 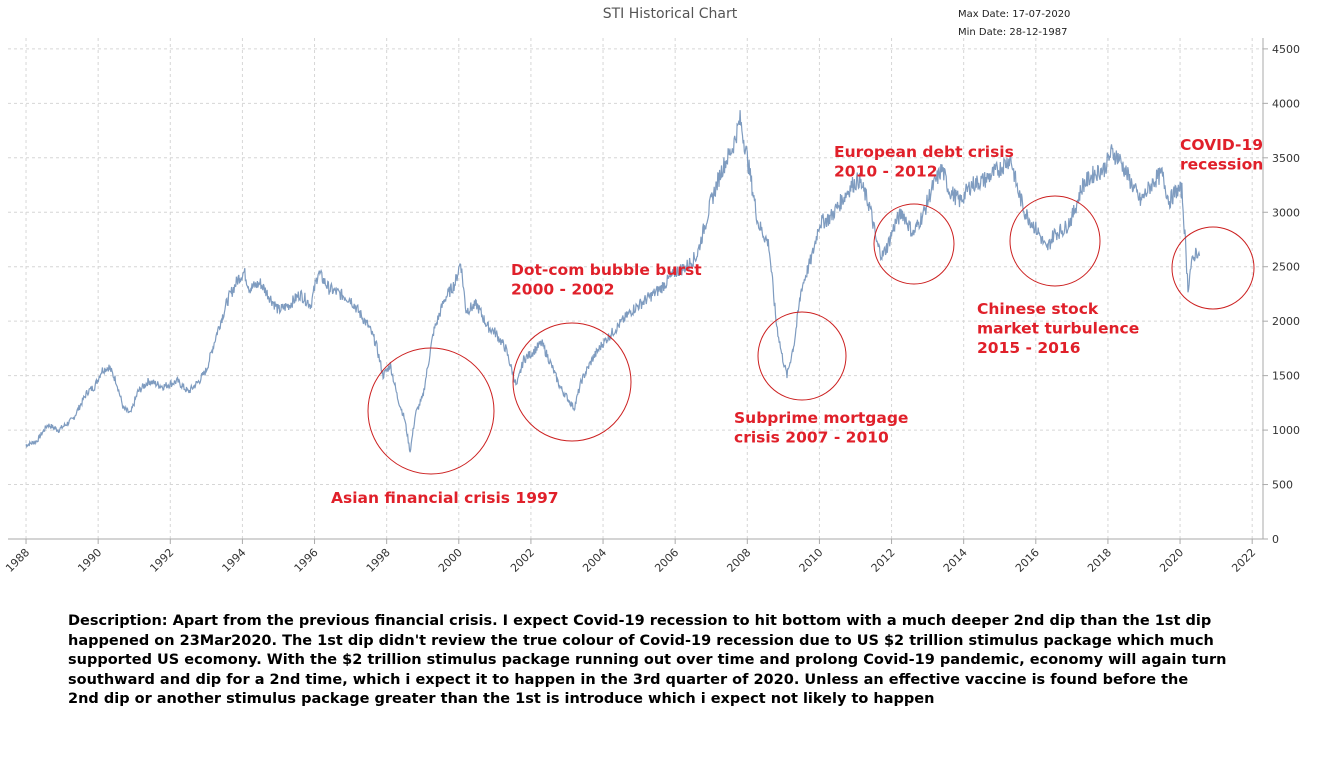 I want to click on x-tick-label: 2000, so click(x=450, y=560).